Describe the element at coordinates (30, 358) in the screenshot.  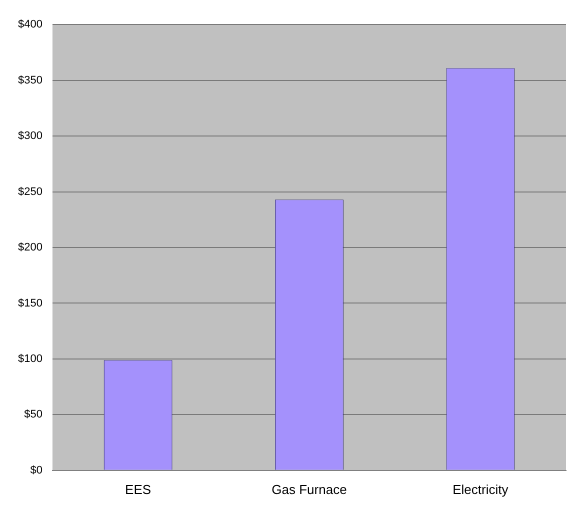
I see `y-tick-label: $100` at that location.